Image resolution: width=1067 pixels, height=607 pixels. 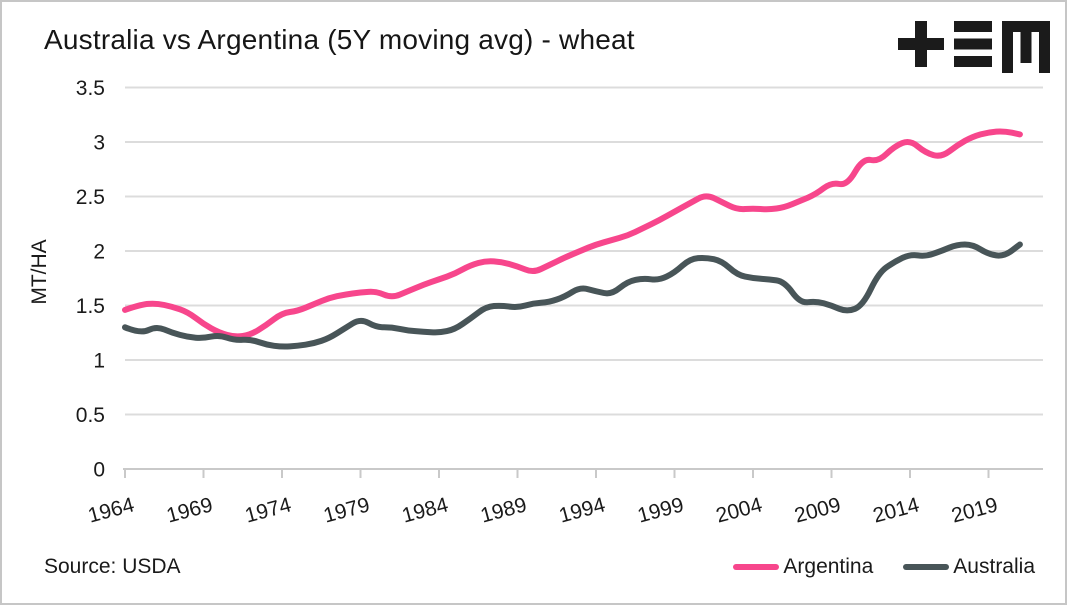 I want to click on argentina-line-swatch-icon, so click(x=756, y=567).